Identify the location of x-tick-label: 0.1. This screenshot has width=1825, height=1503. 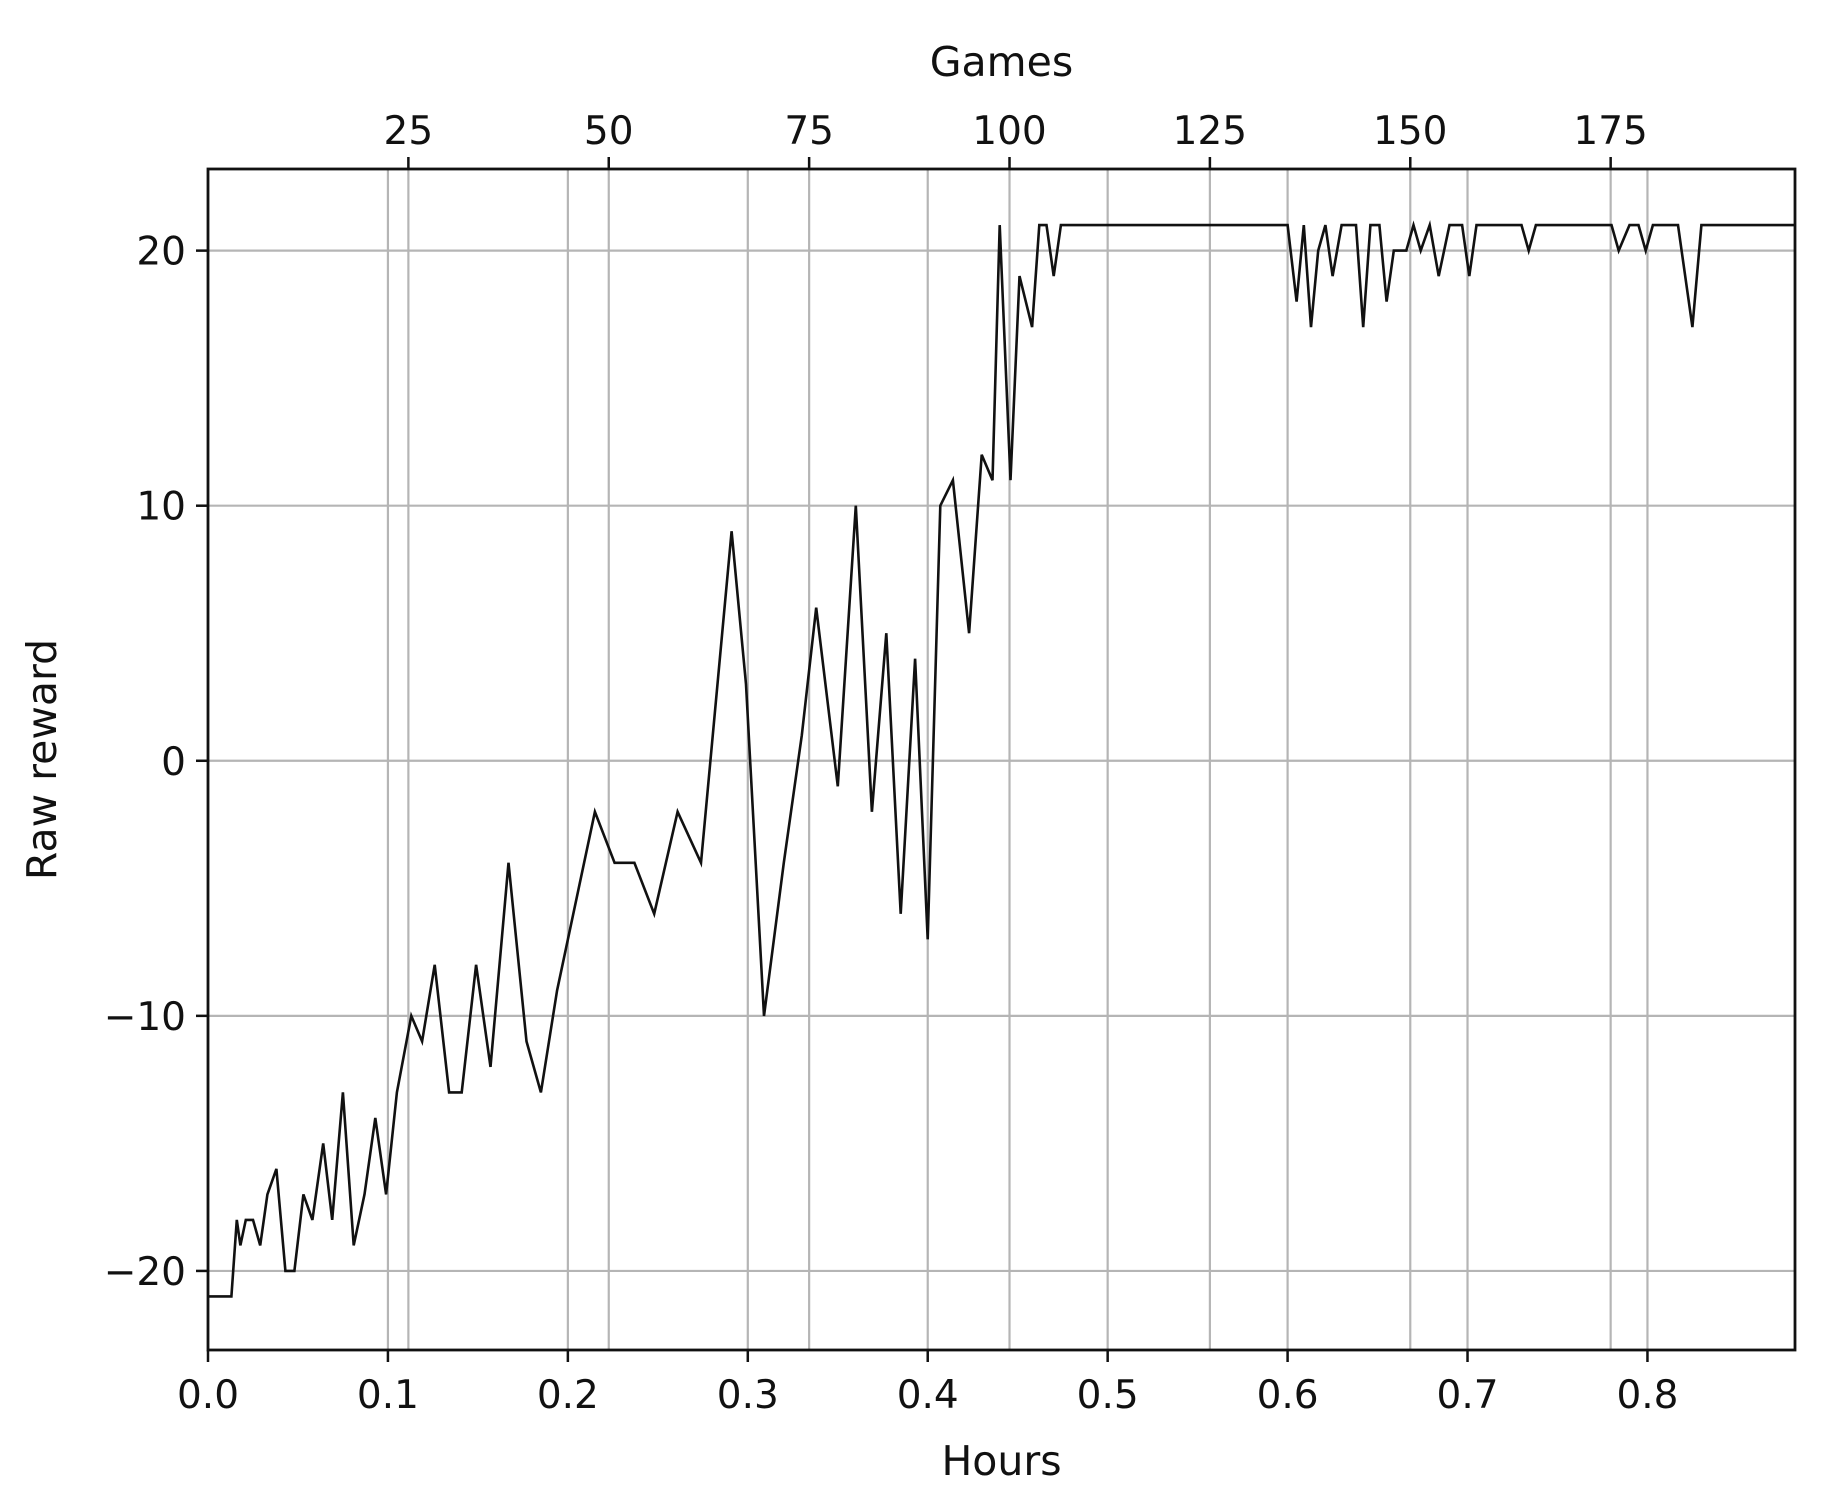
(388, 1395).